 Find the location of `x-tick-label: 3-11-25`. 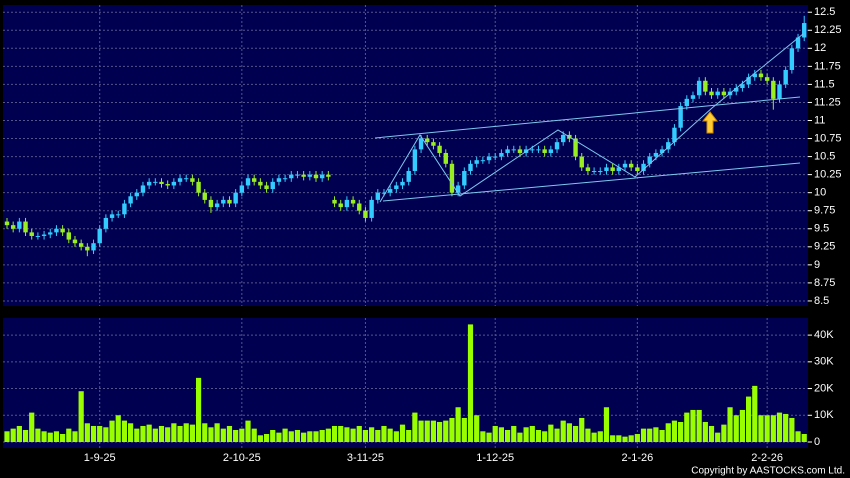

x-tick-label: 3-11-25 is located at coordinates (365, 458).